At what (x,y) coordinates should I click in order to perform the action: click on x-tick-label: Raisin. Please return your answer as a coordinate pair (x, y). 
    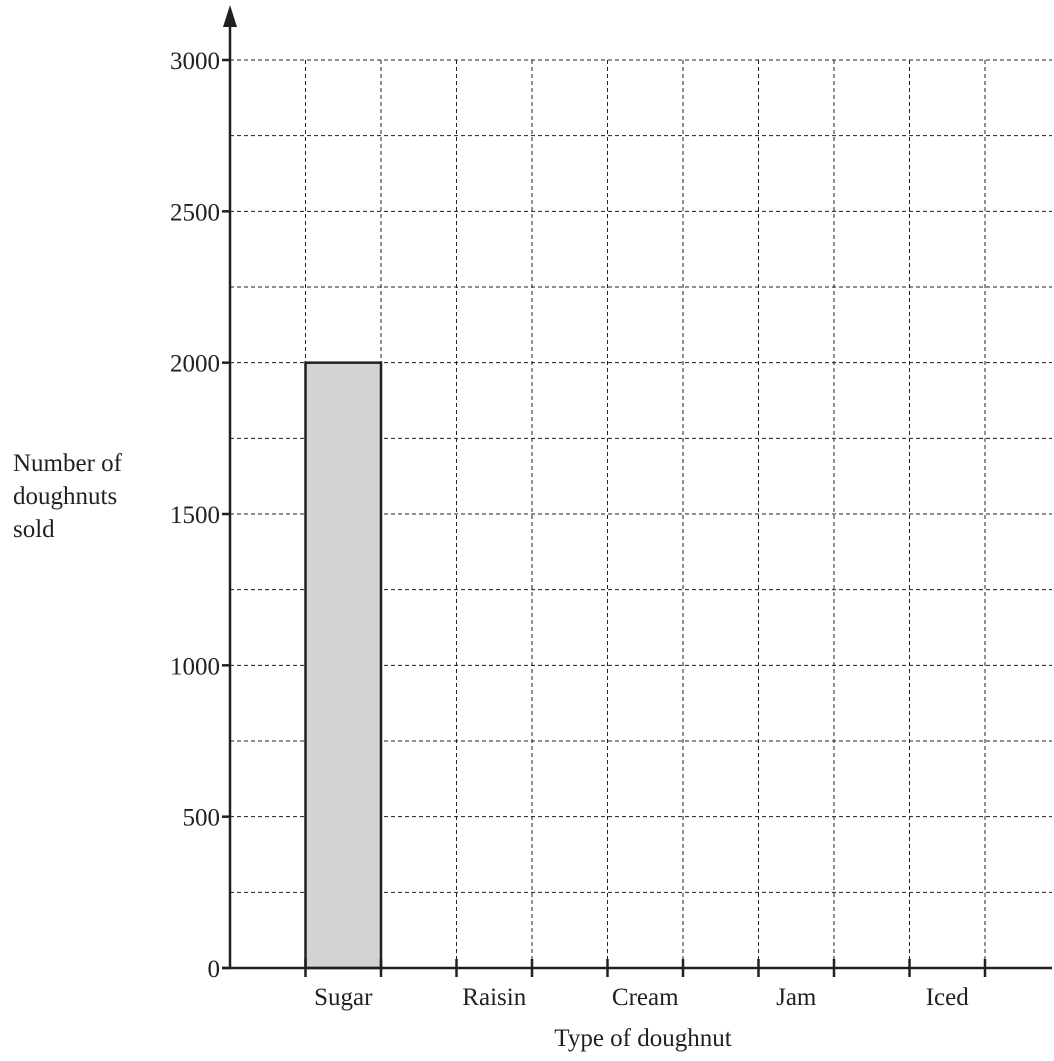
    Looking at the image, I should click on (494, 997).